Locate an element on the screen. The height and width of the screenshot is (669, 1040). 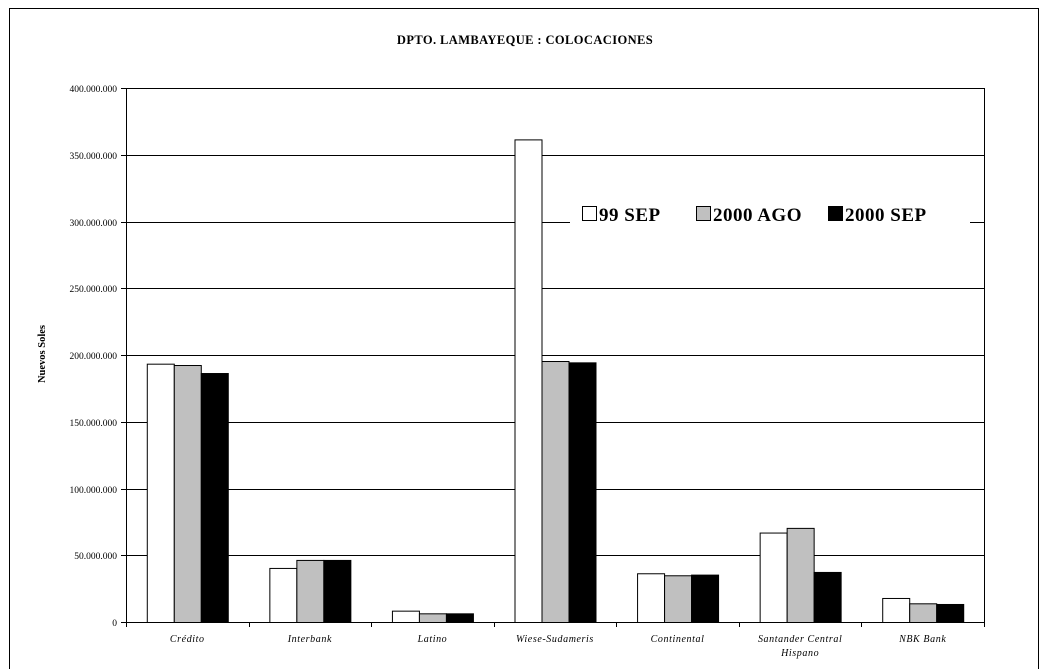
y-tick-label: 400.000.000 is located at coordinates (94, 90).